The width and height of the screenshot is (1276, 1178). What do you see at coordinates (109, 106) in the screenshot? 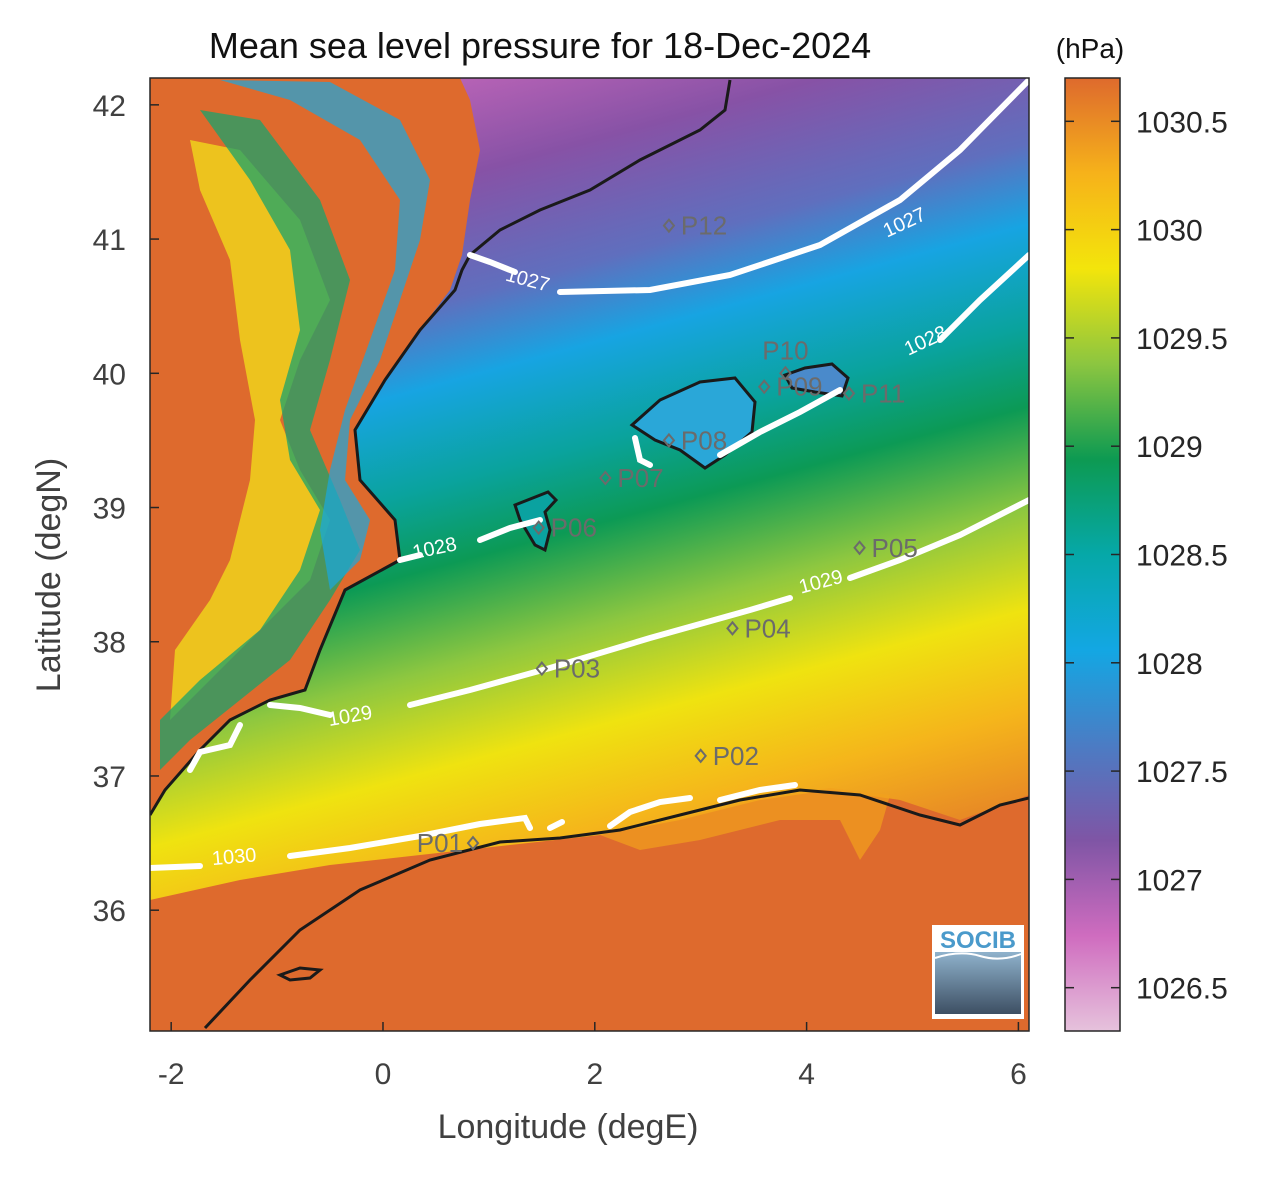
I see `y-tick-label: 42` at bounding box center [109, 106].